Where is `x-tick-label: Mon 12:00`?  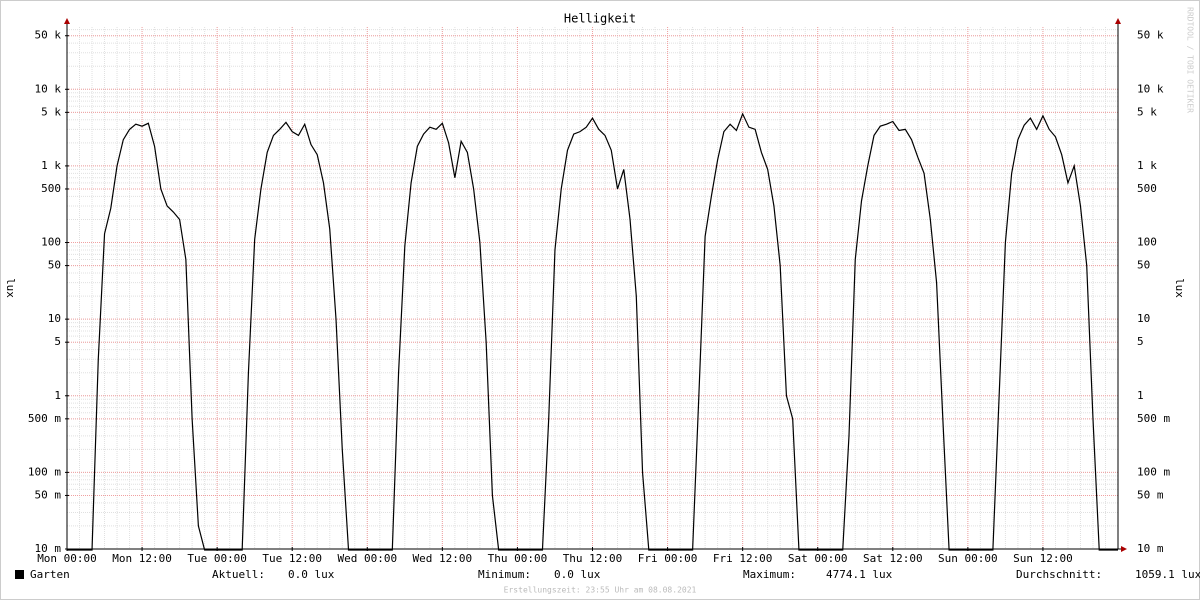 x-tick-label: Mon 12:00 is located at coordinates (142, 558).